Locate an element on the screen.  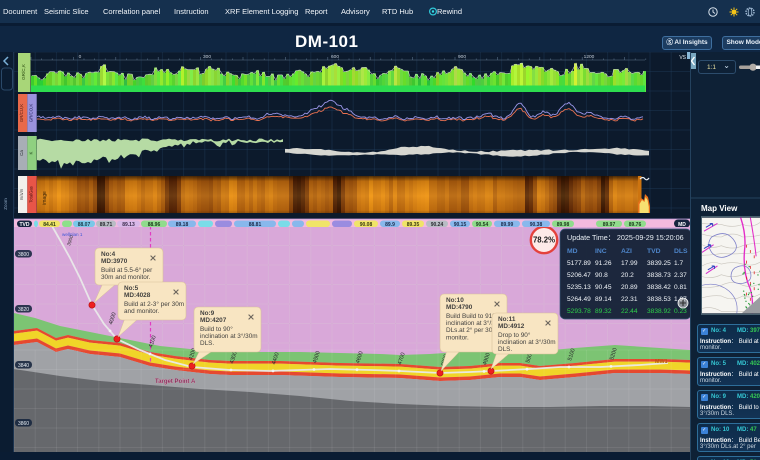
svg-text: 1.7 is located at coordinates (678, 263).